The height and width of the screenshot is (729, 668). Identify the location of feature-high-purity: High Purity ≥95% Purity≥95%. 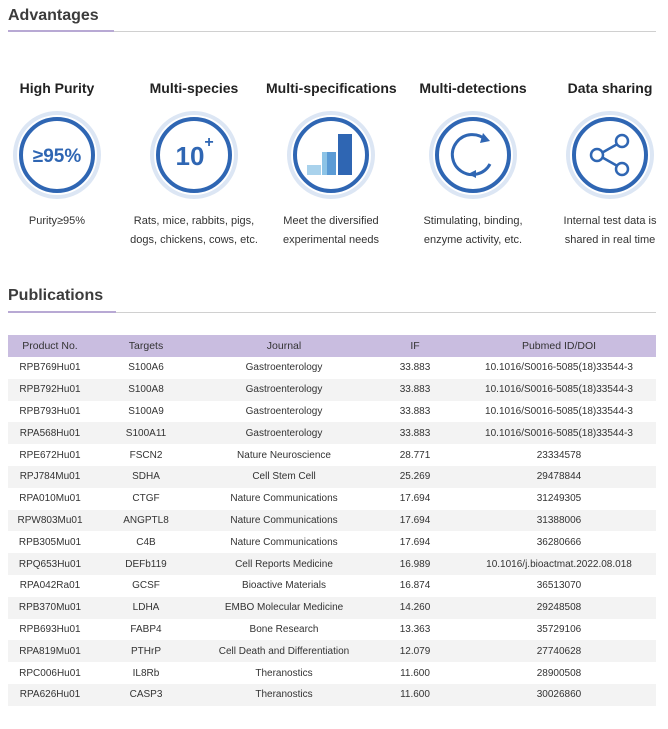
(61, 154).